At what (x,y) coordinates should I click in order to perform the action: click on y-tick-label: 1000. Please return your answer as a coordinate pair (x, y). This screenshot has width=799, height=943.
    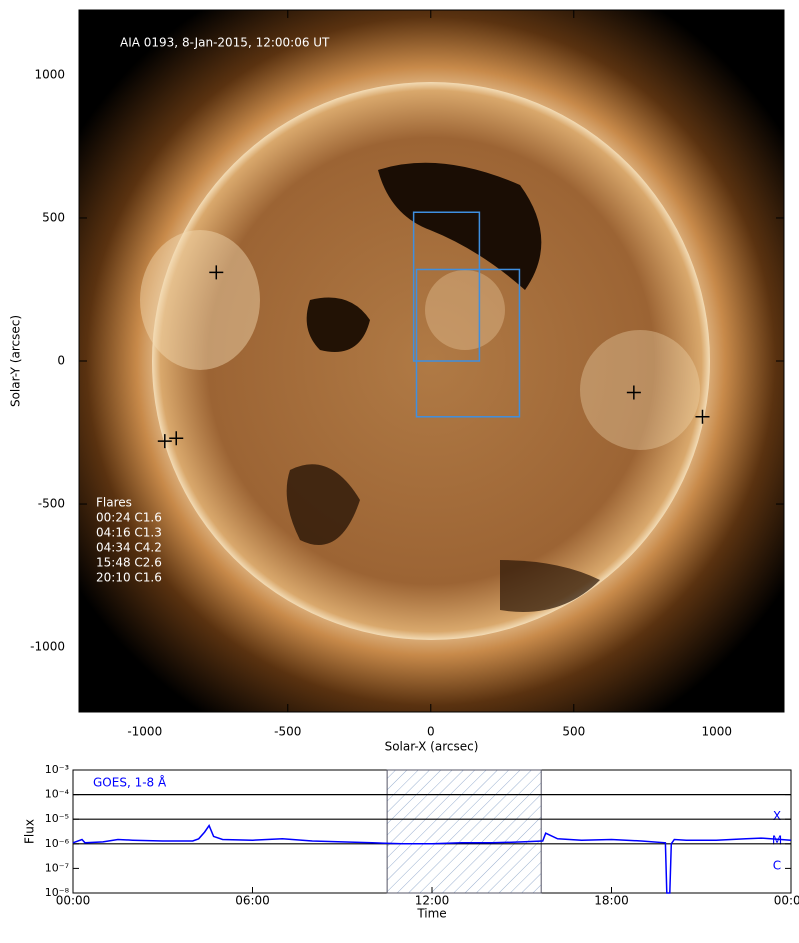
    Looking at the image, I should click on (49, 74).